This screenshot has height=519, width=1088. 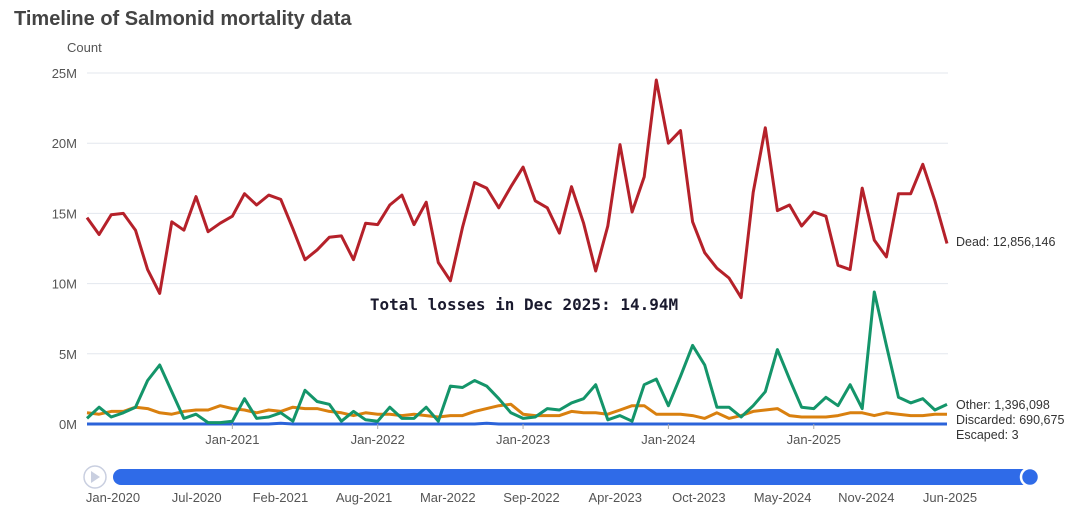 I want to click on slider-label: Feb-2021, so click(x=281, y=497).